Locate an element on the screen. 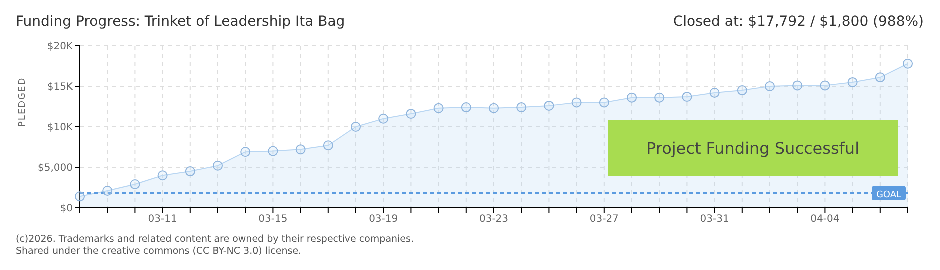 The width and height of the screenshot is (940, 270). text: (c)2026. Trademarks and related content are owned by their respective companies. is located at coordinates (215, 240).